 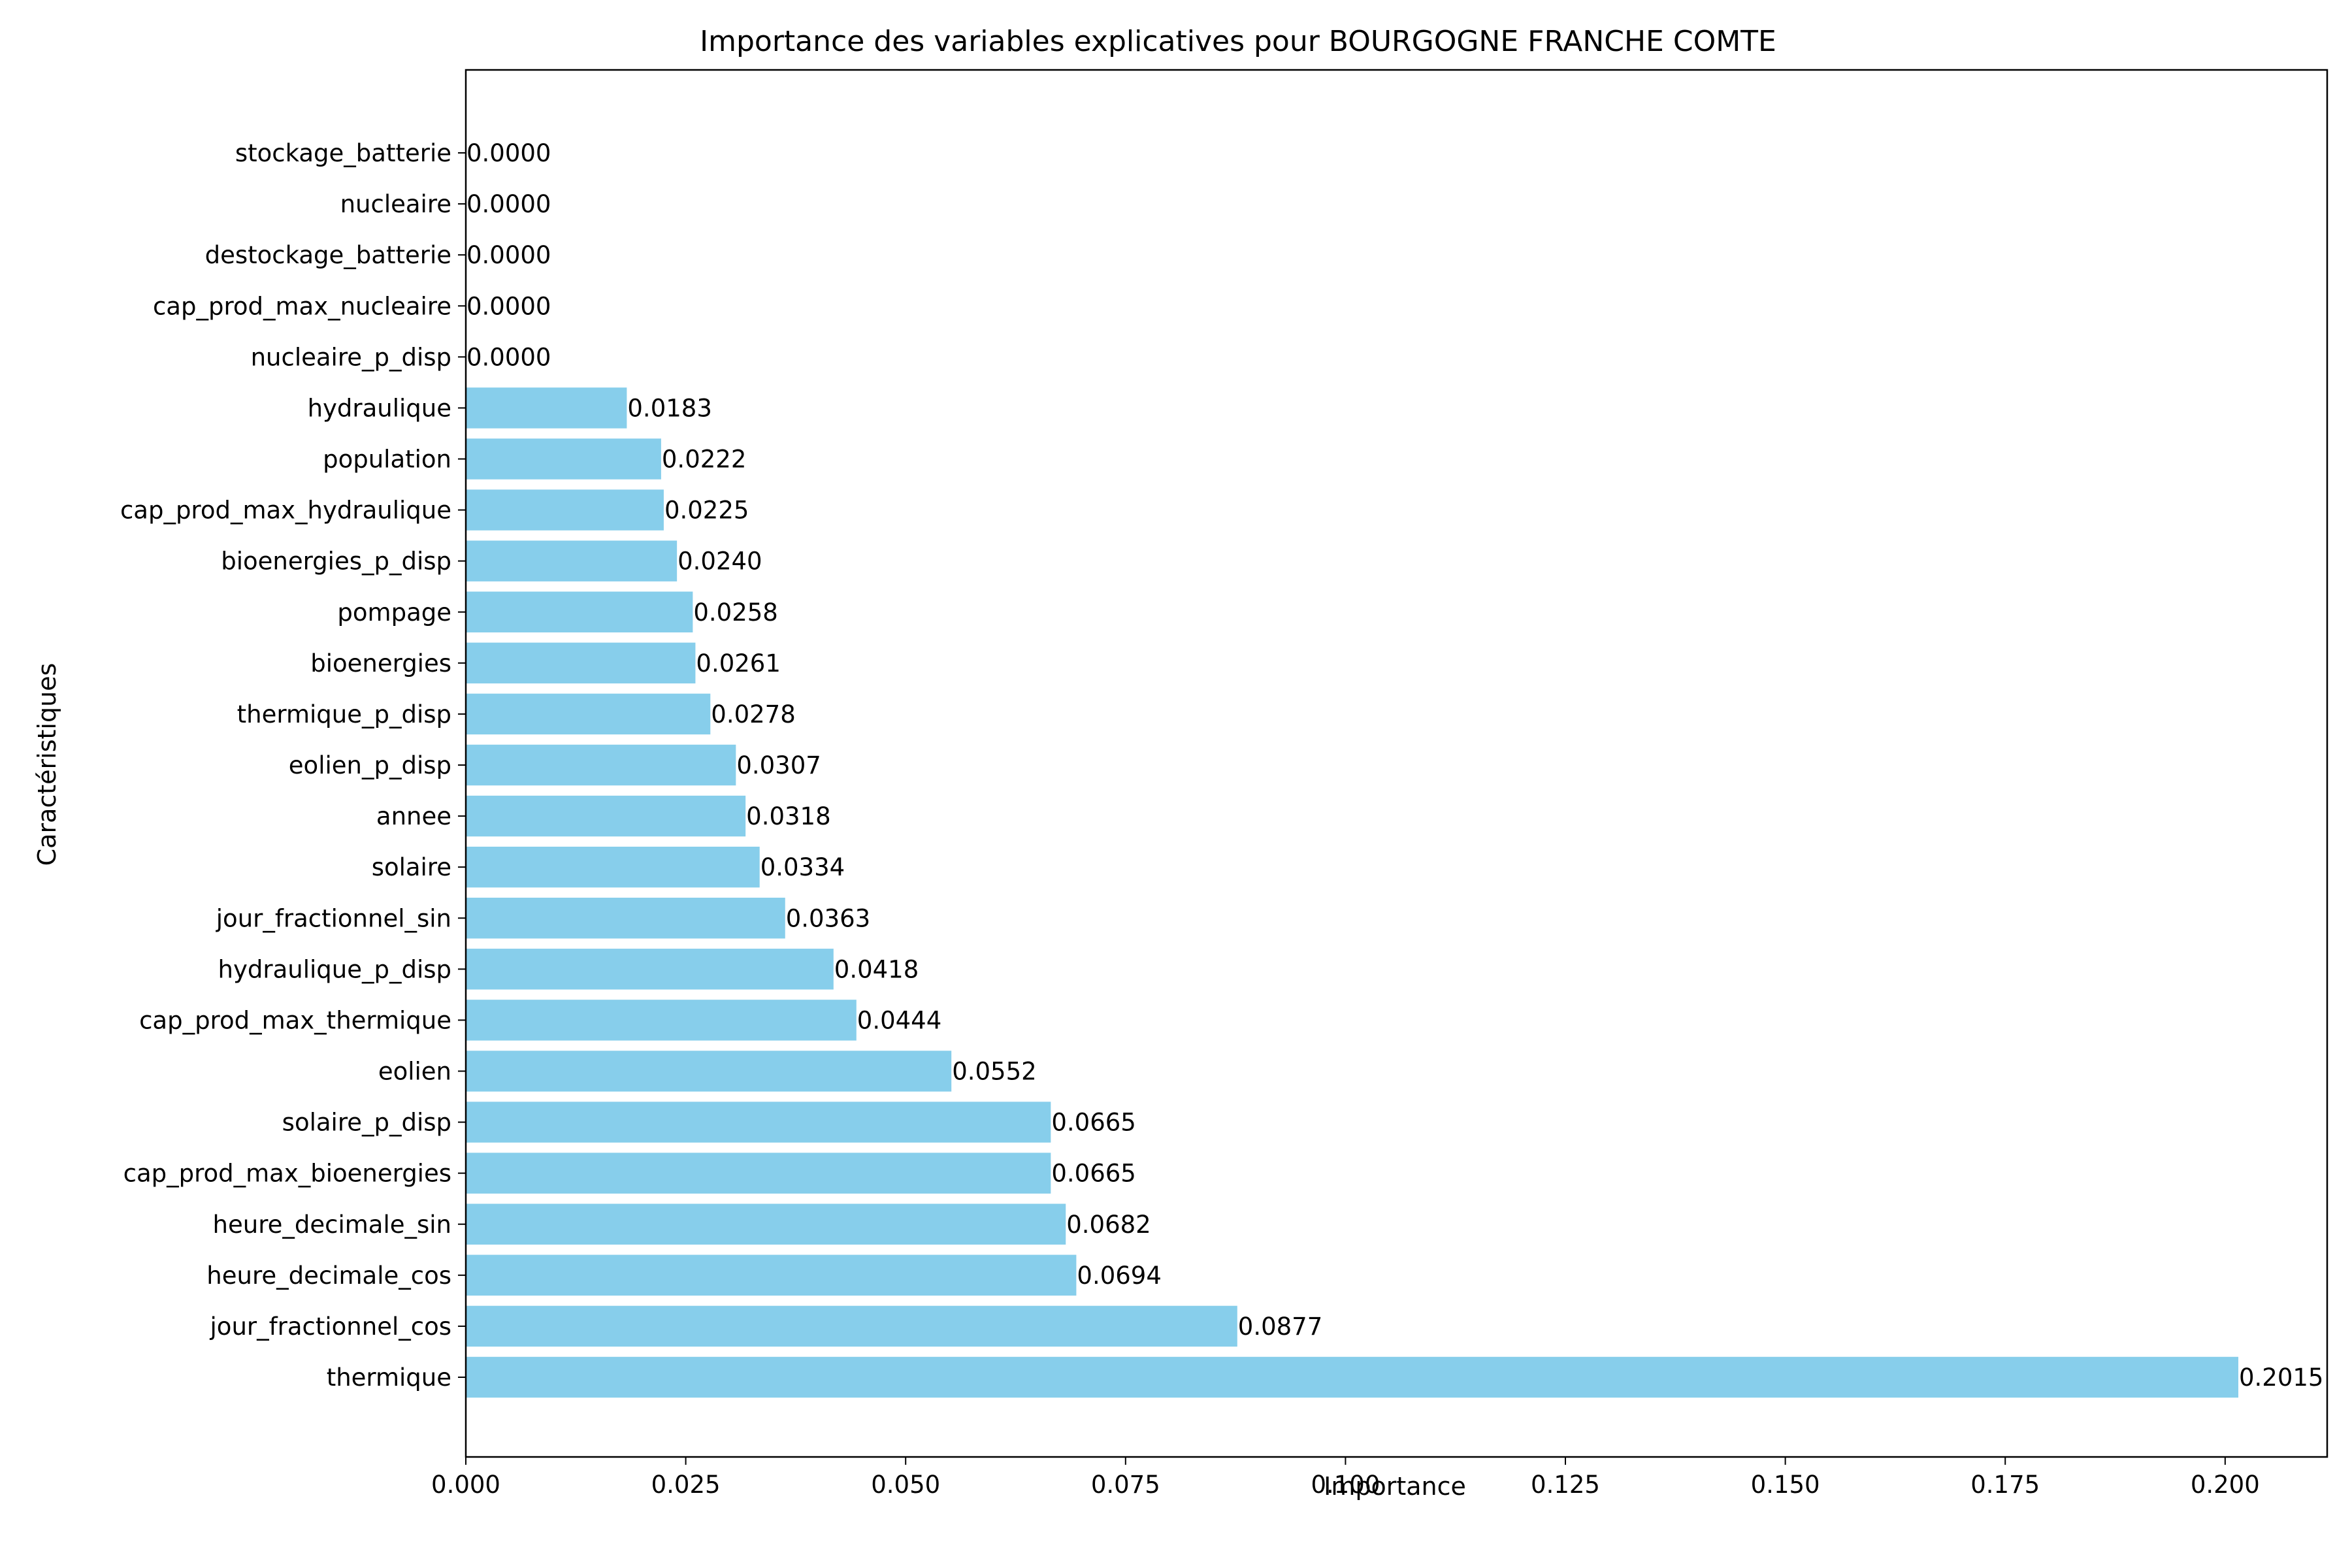 I want to click on bar-annee, so click(x=606, y=816).